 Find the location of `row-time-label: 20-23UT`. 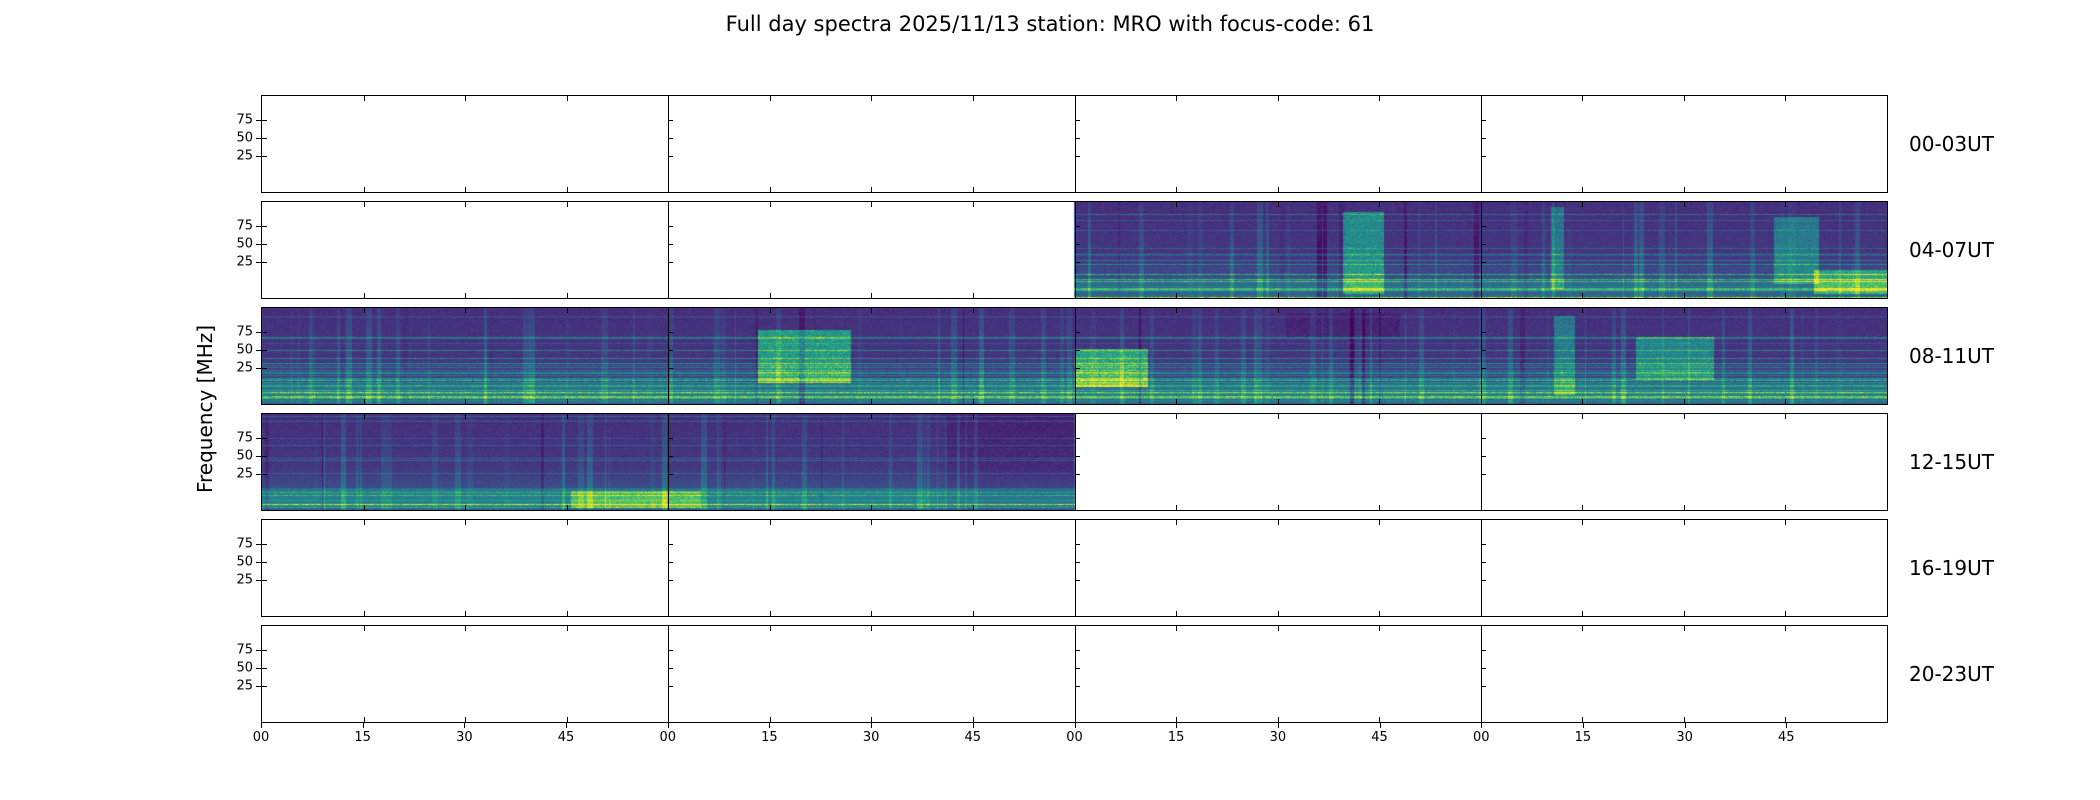

row-time-label: 20-23UT is located at coordinates (1951, 674).